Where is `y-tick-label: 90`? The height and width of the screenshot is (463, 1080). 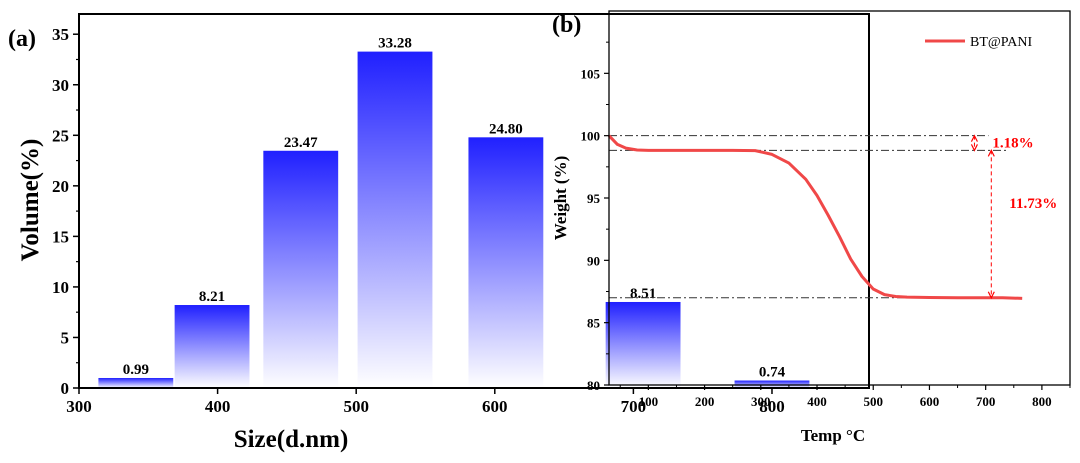 y-tick-label: 90 is located at coordinates (593, 260).